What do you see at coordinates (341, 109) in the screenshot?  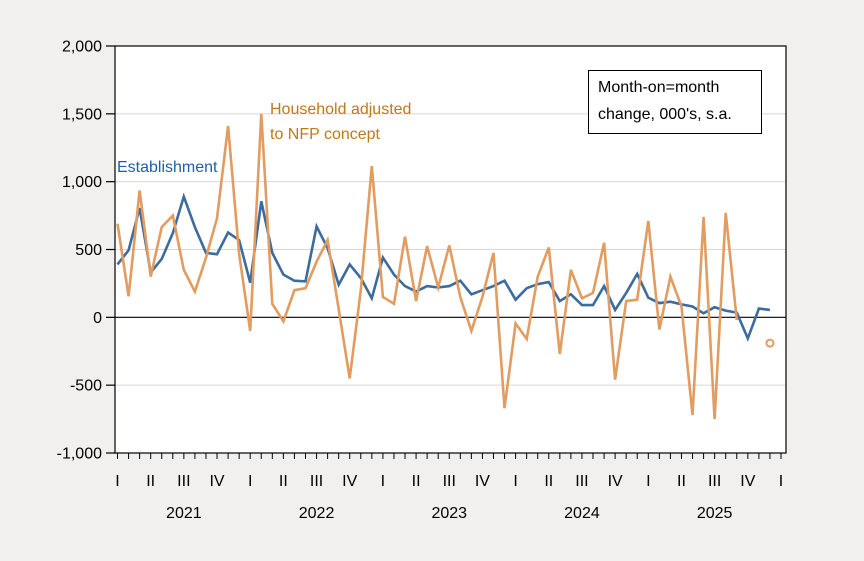 I see `household-series-label-line1: Household adjusted` at bounding box center [341, 109].